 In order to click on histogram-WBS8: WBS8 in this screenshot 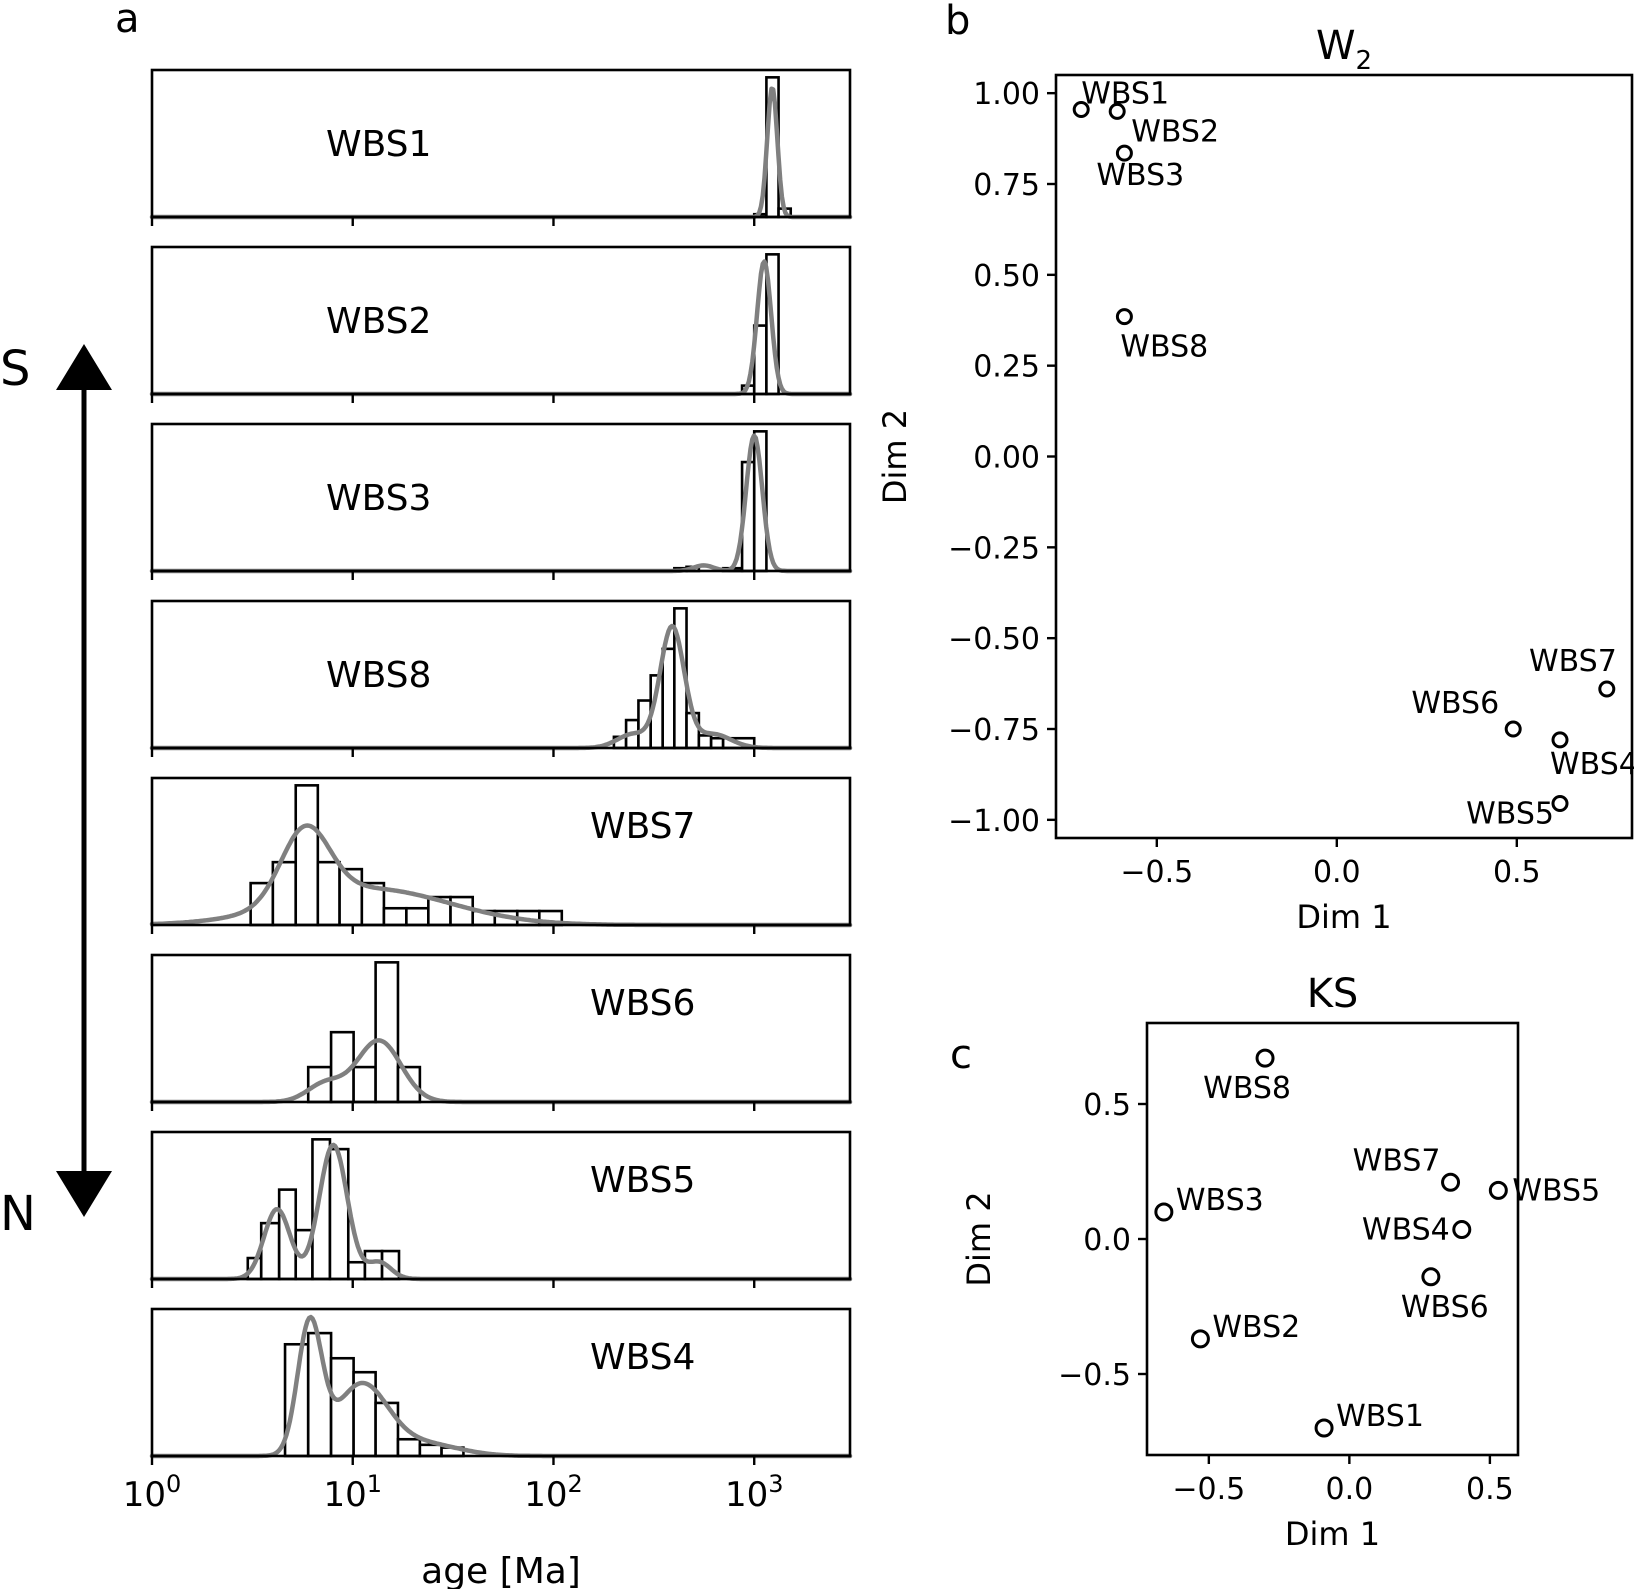, I will do `click(501, 678)`.